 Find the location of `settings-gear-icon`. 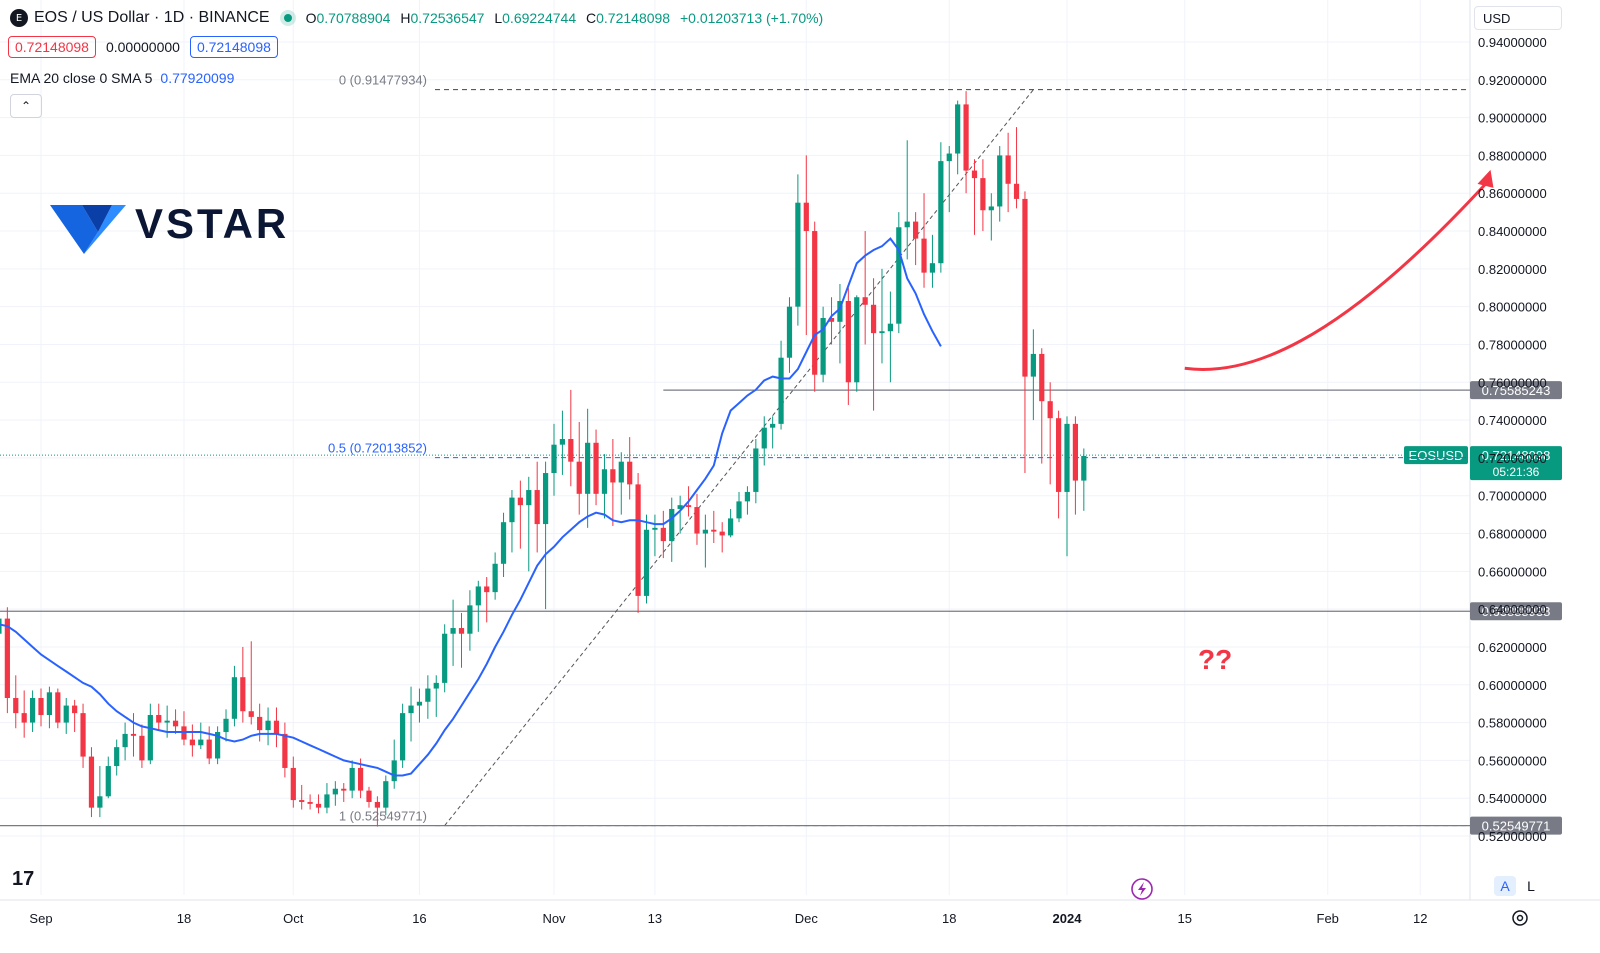

settings-gear-icon is located at coordinates (1520, 918).